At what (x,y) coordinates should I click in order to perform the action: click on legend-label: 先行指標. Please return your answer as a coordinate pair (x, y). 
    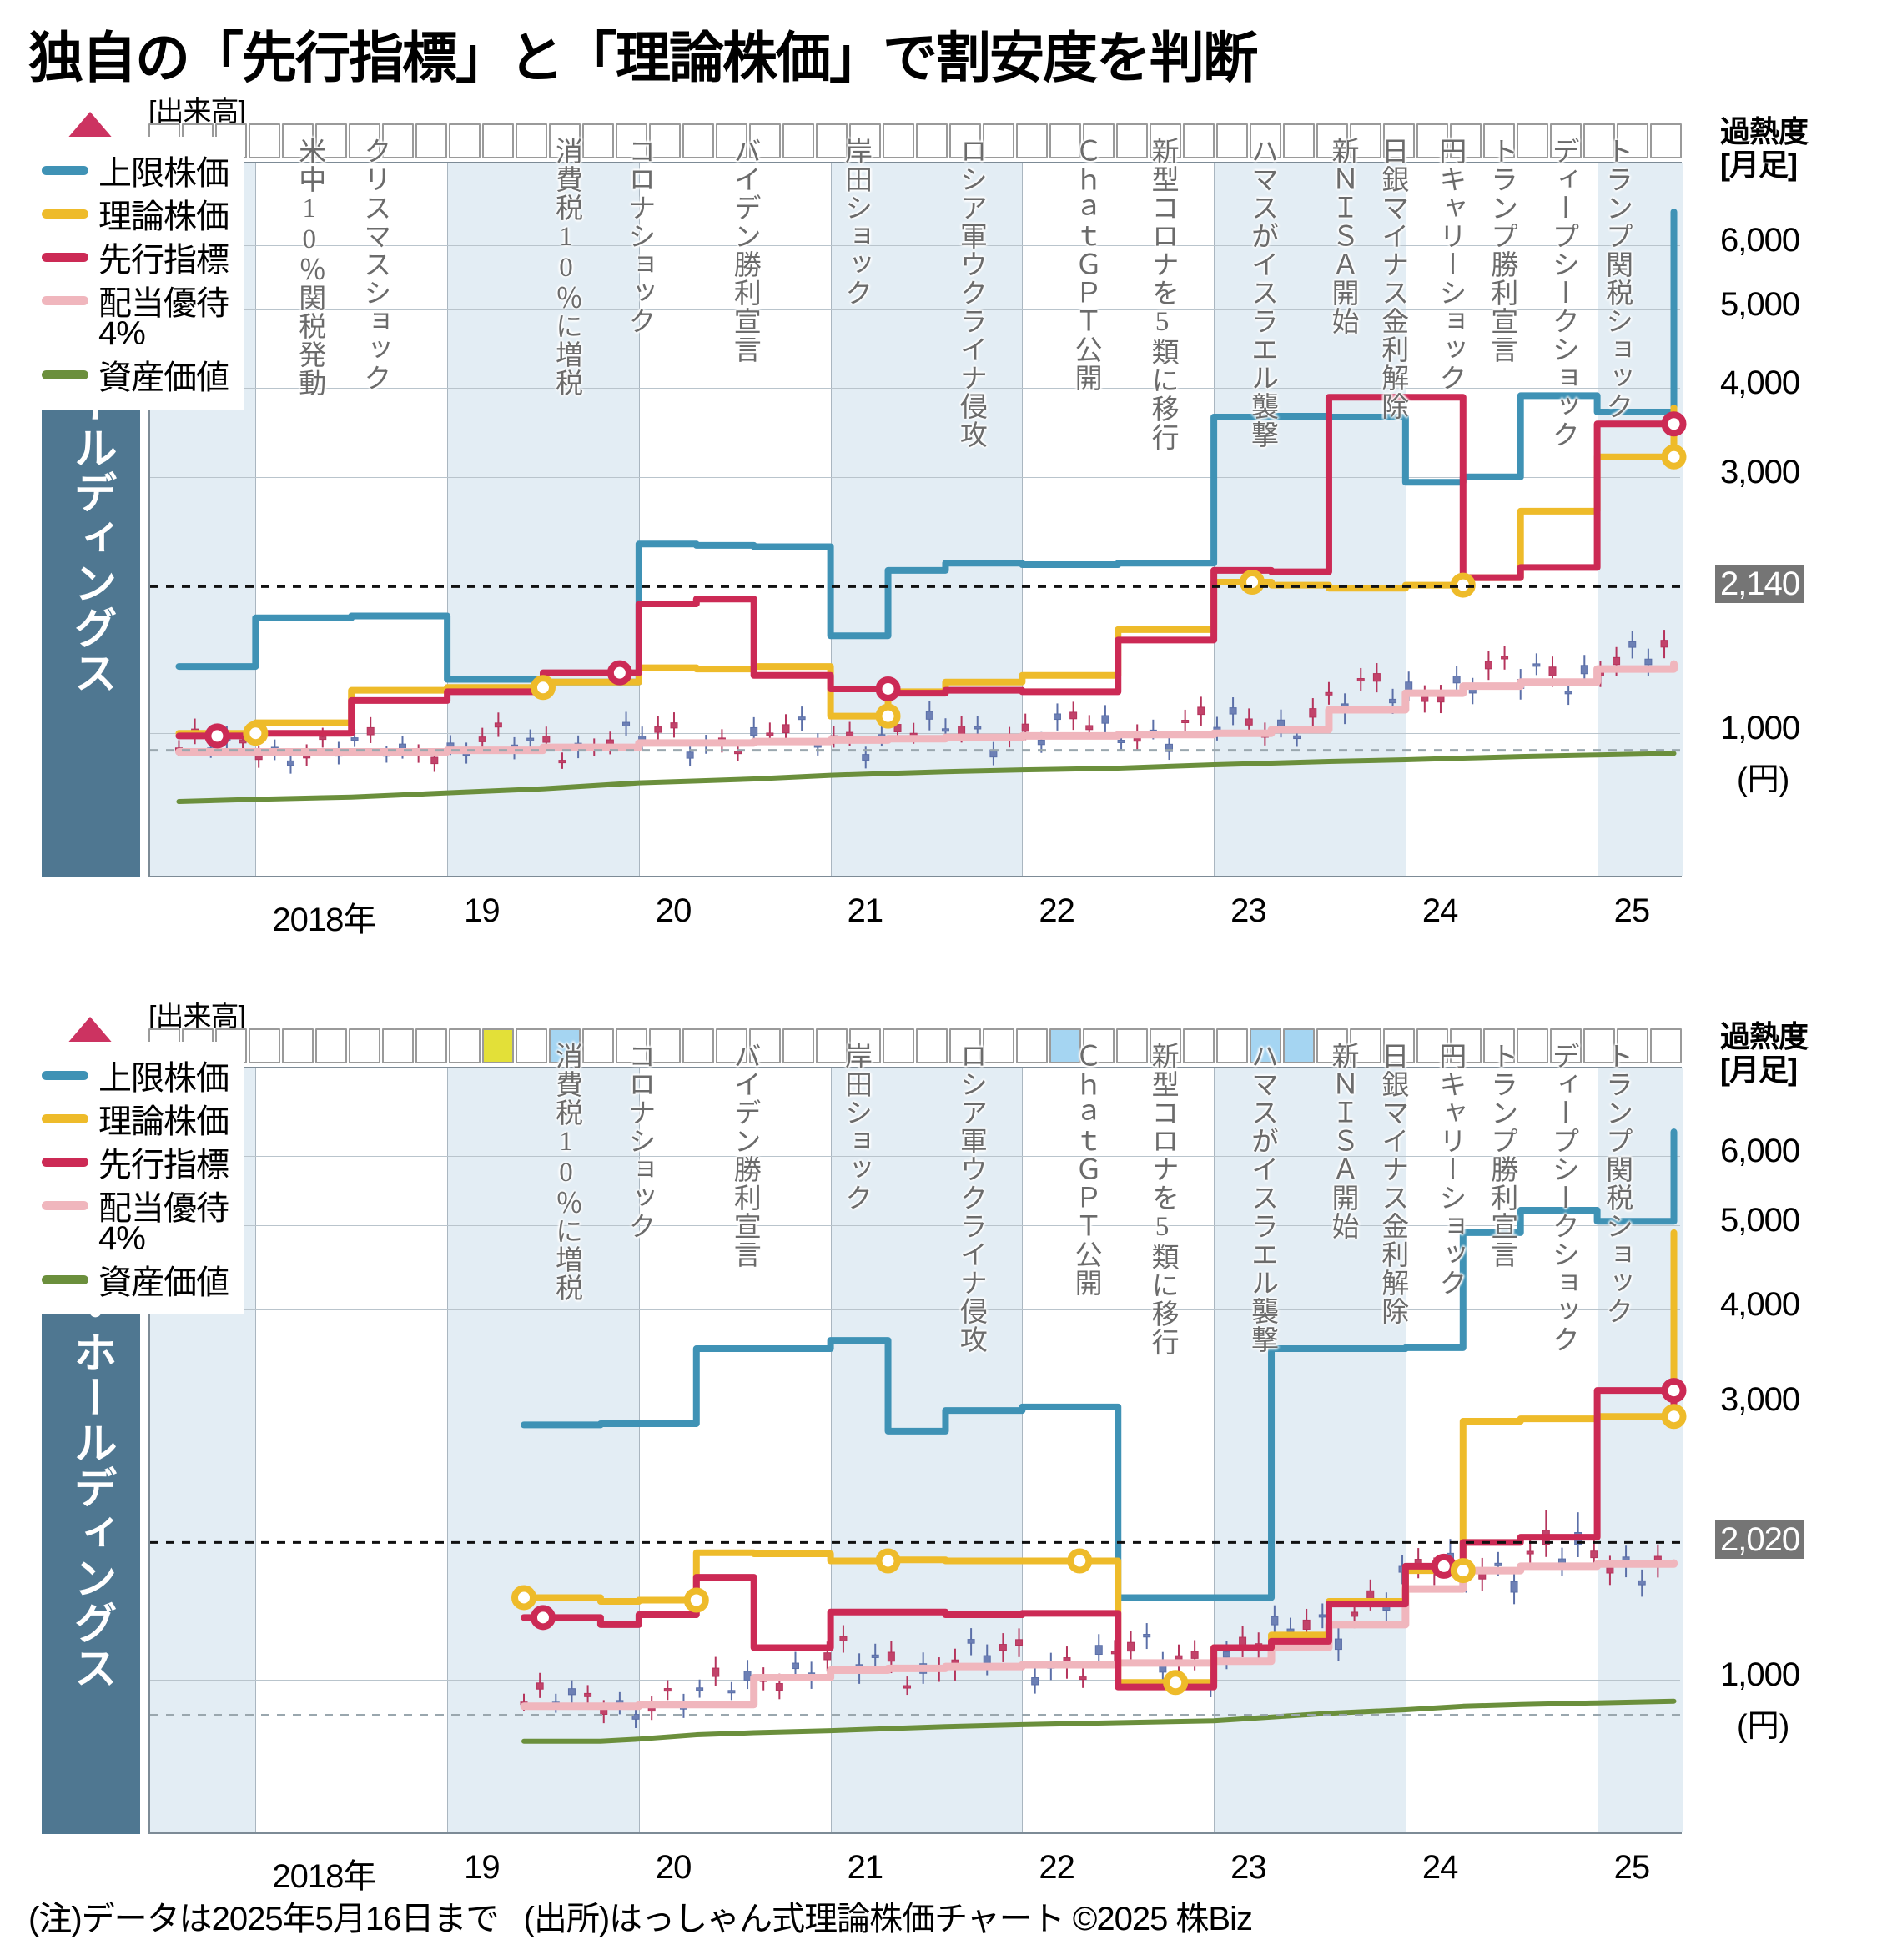
    Looking at the image, I should click on (164, 1165).